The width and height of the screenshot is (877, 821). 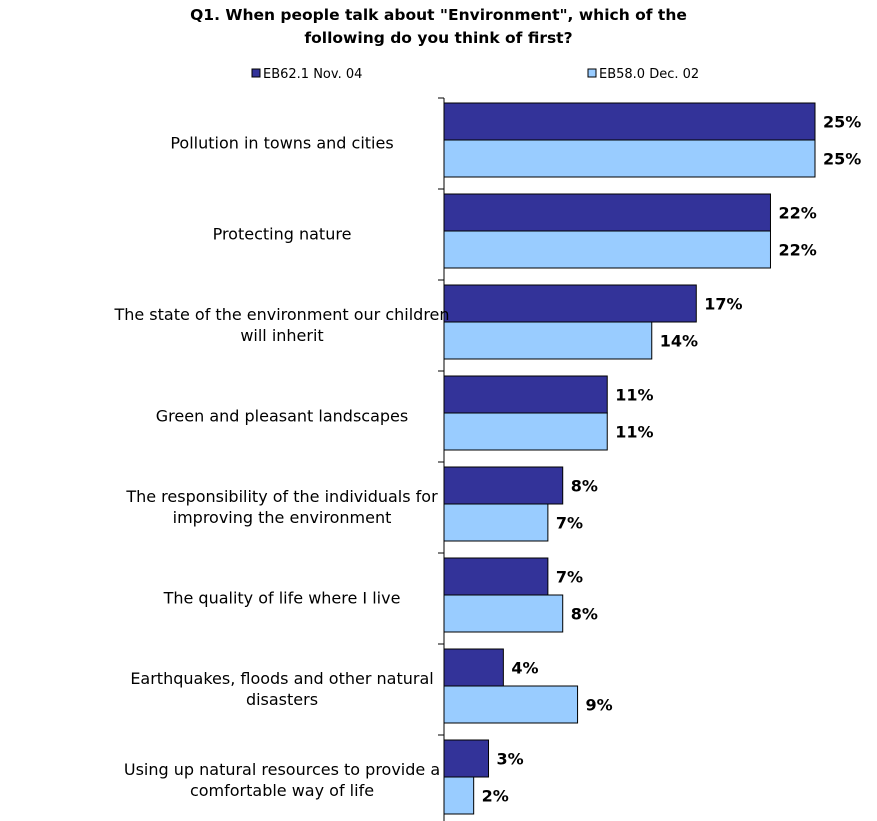 I want to click on data-label: 14%, so click(x=679, y=341).